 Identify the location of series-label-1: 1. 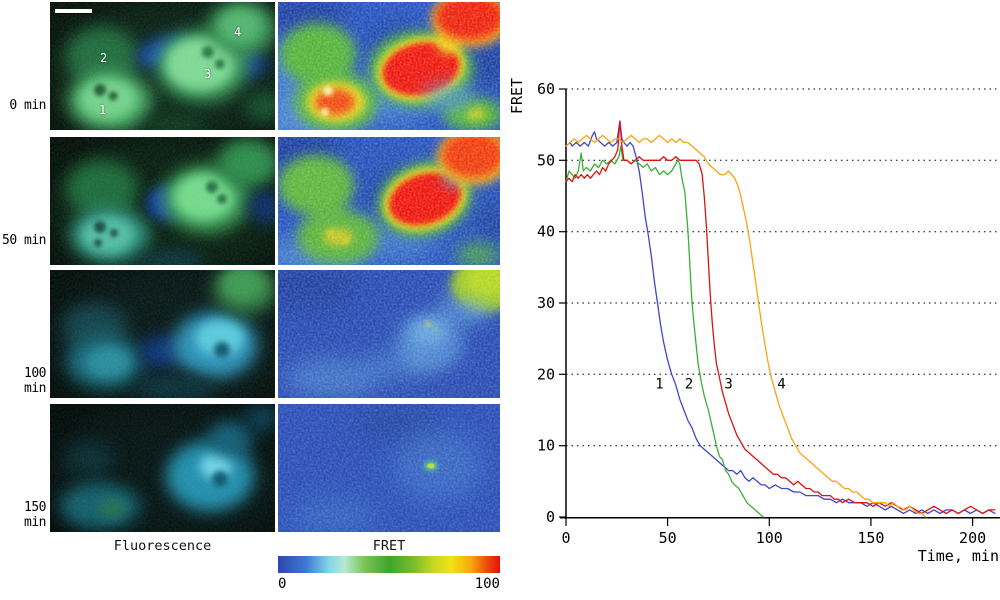
(659, 385).